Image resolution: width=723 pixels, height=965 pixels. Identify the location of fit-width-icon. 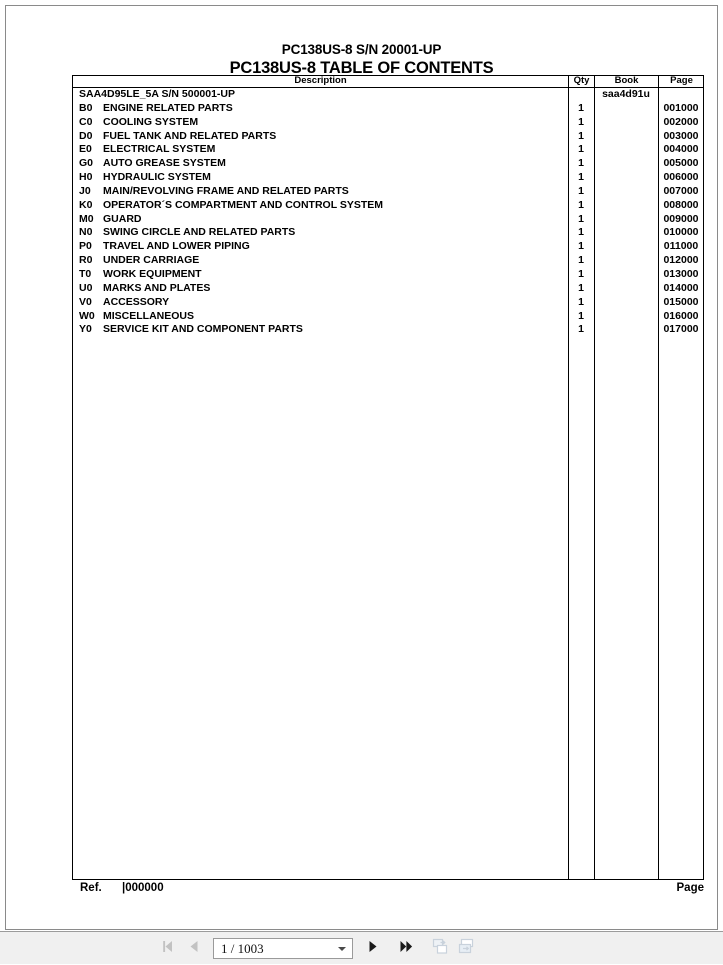
(466, 949).